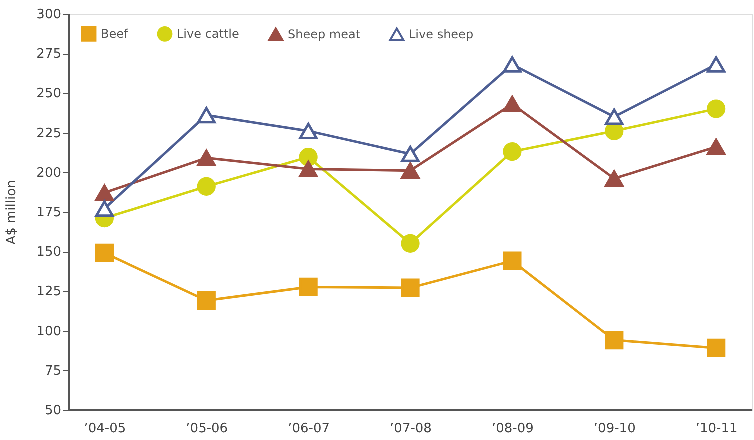 This screenshot has width=754, height=440. Describe the element at coordinates (717, 429) in the screenshot. I see `x-tick-label: ’10-11` at that location.